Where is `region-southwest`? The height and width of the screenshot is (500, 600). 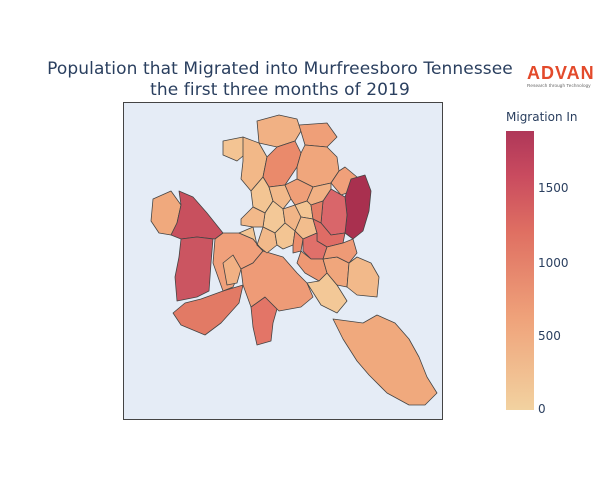 region-southwest is located at coordinates (208, 310).